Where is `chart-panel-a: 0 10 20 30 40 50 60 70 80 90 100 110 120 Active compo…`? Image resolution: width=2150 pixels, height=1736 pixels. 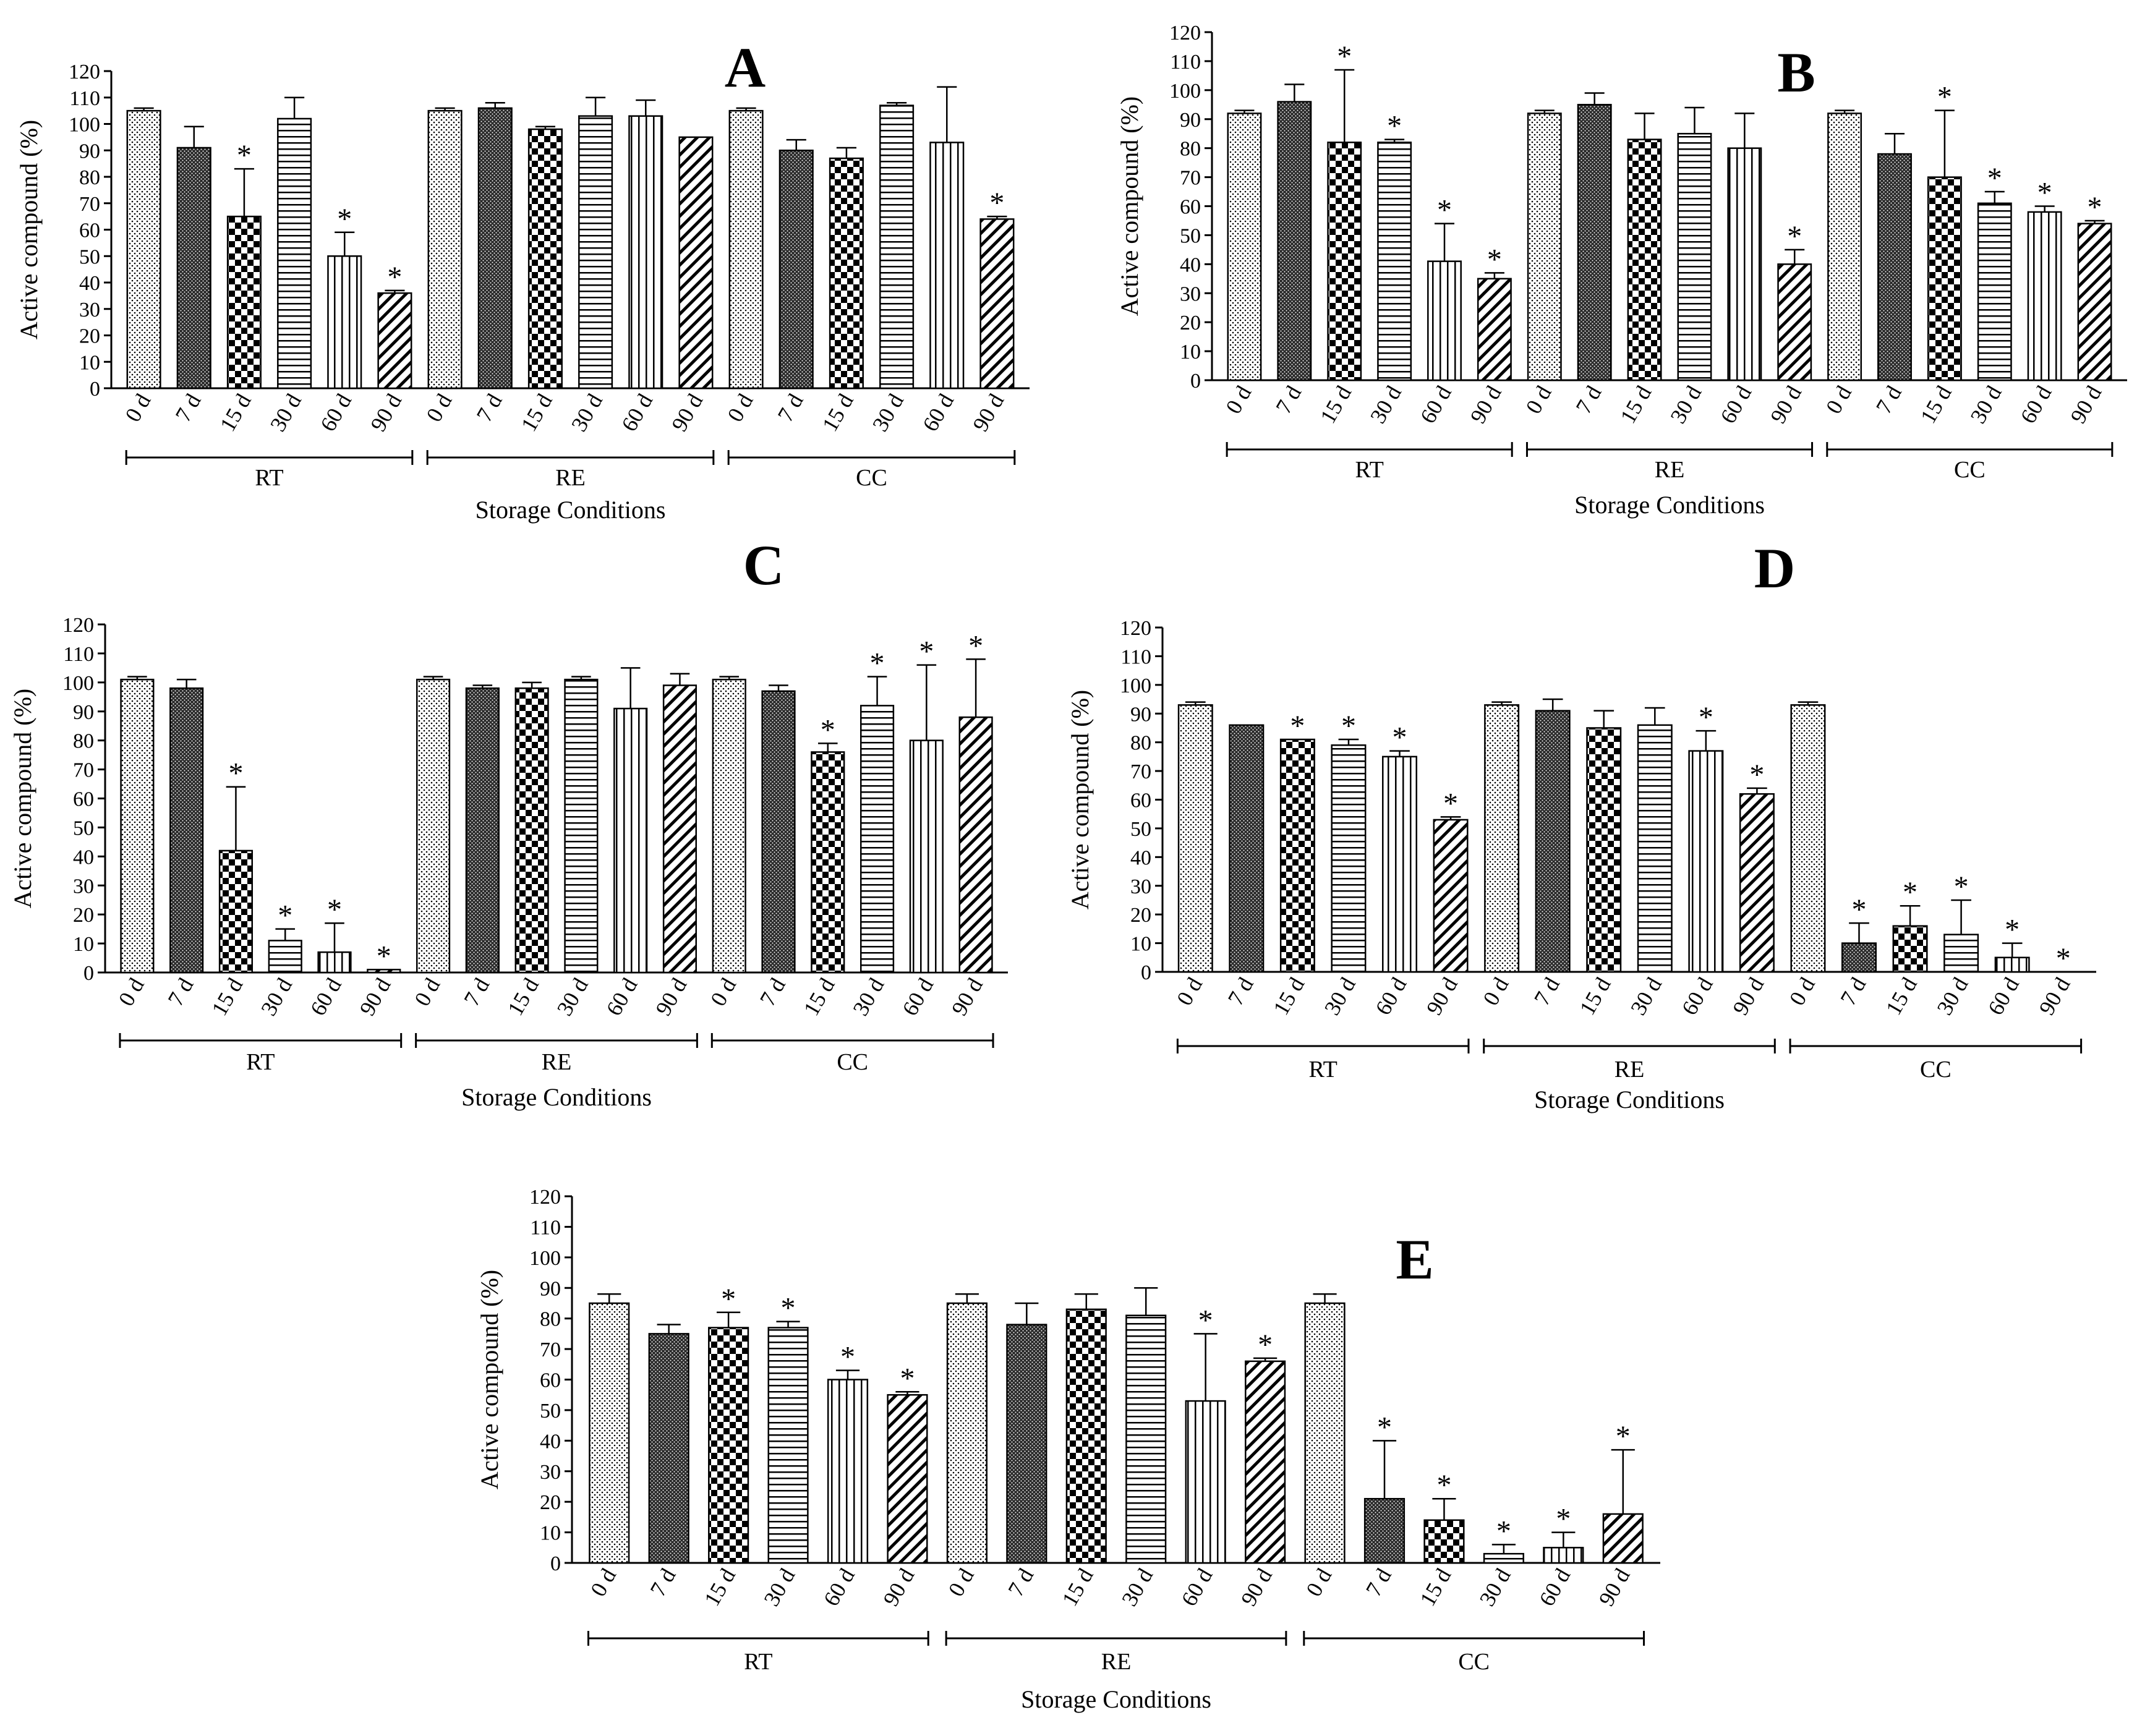 chart-panel-a: 0 10 20 30 40 50 60 70 80 90 100 110 120 Active compo… is located at coordinates (522, 280).